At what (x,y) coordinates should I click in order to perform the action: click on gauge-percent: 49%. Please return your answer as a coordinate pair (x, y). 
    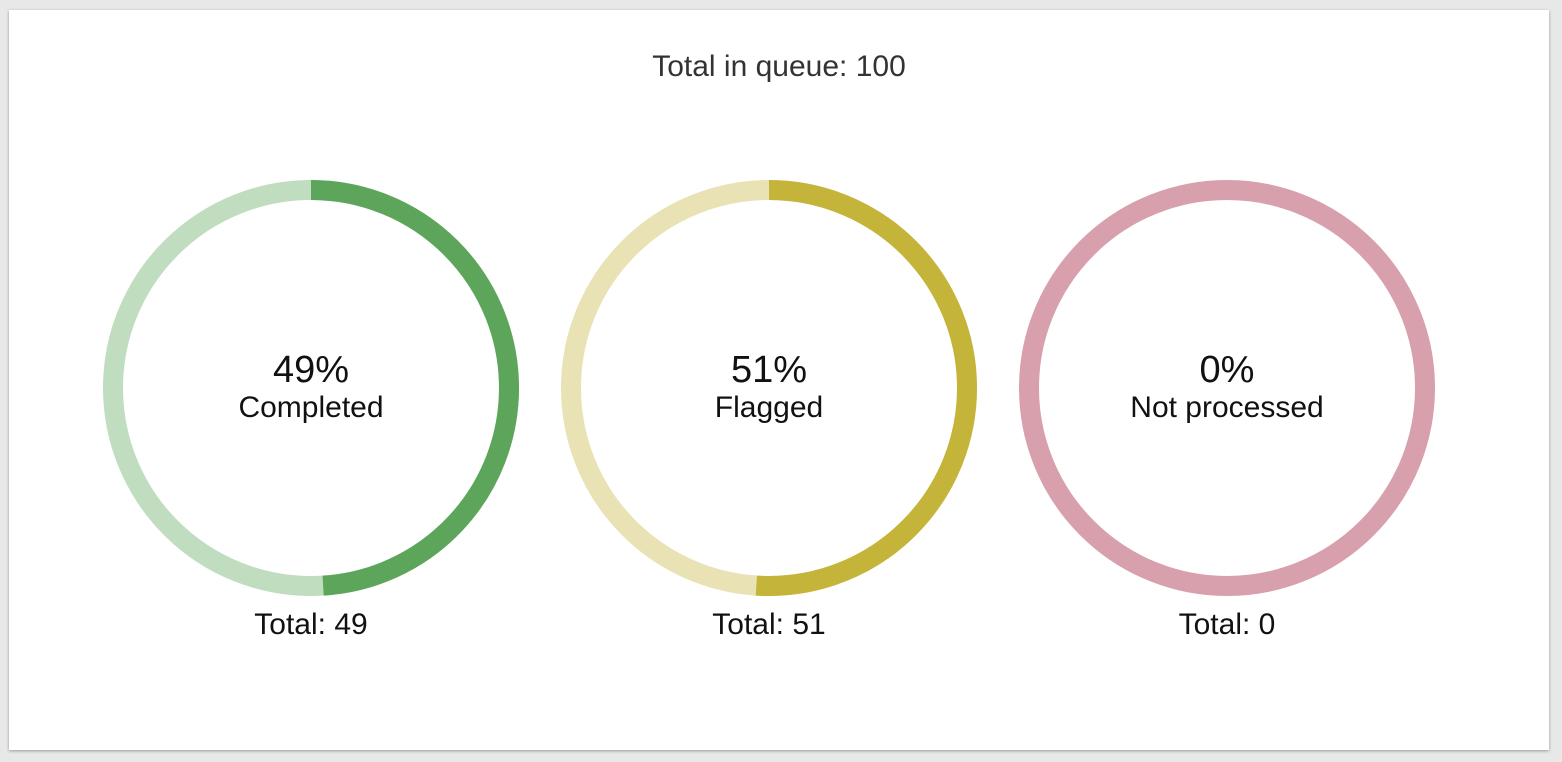
    Looking at the image, I should click on (311, 370).